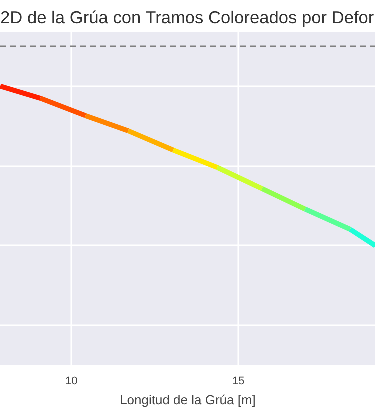  I want to click on x-axis-title: Longitud de la Grúa [m], so click(188, 400).